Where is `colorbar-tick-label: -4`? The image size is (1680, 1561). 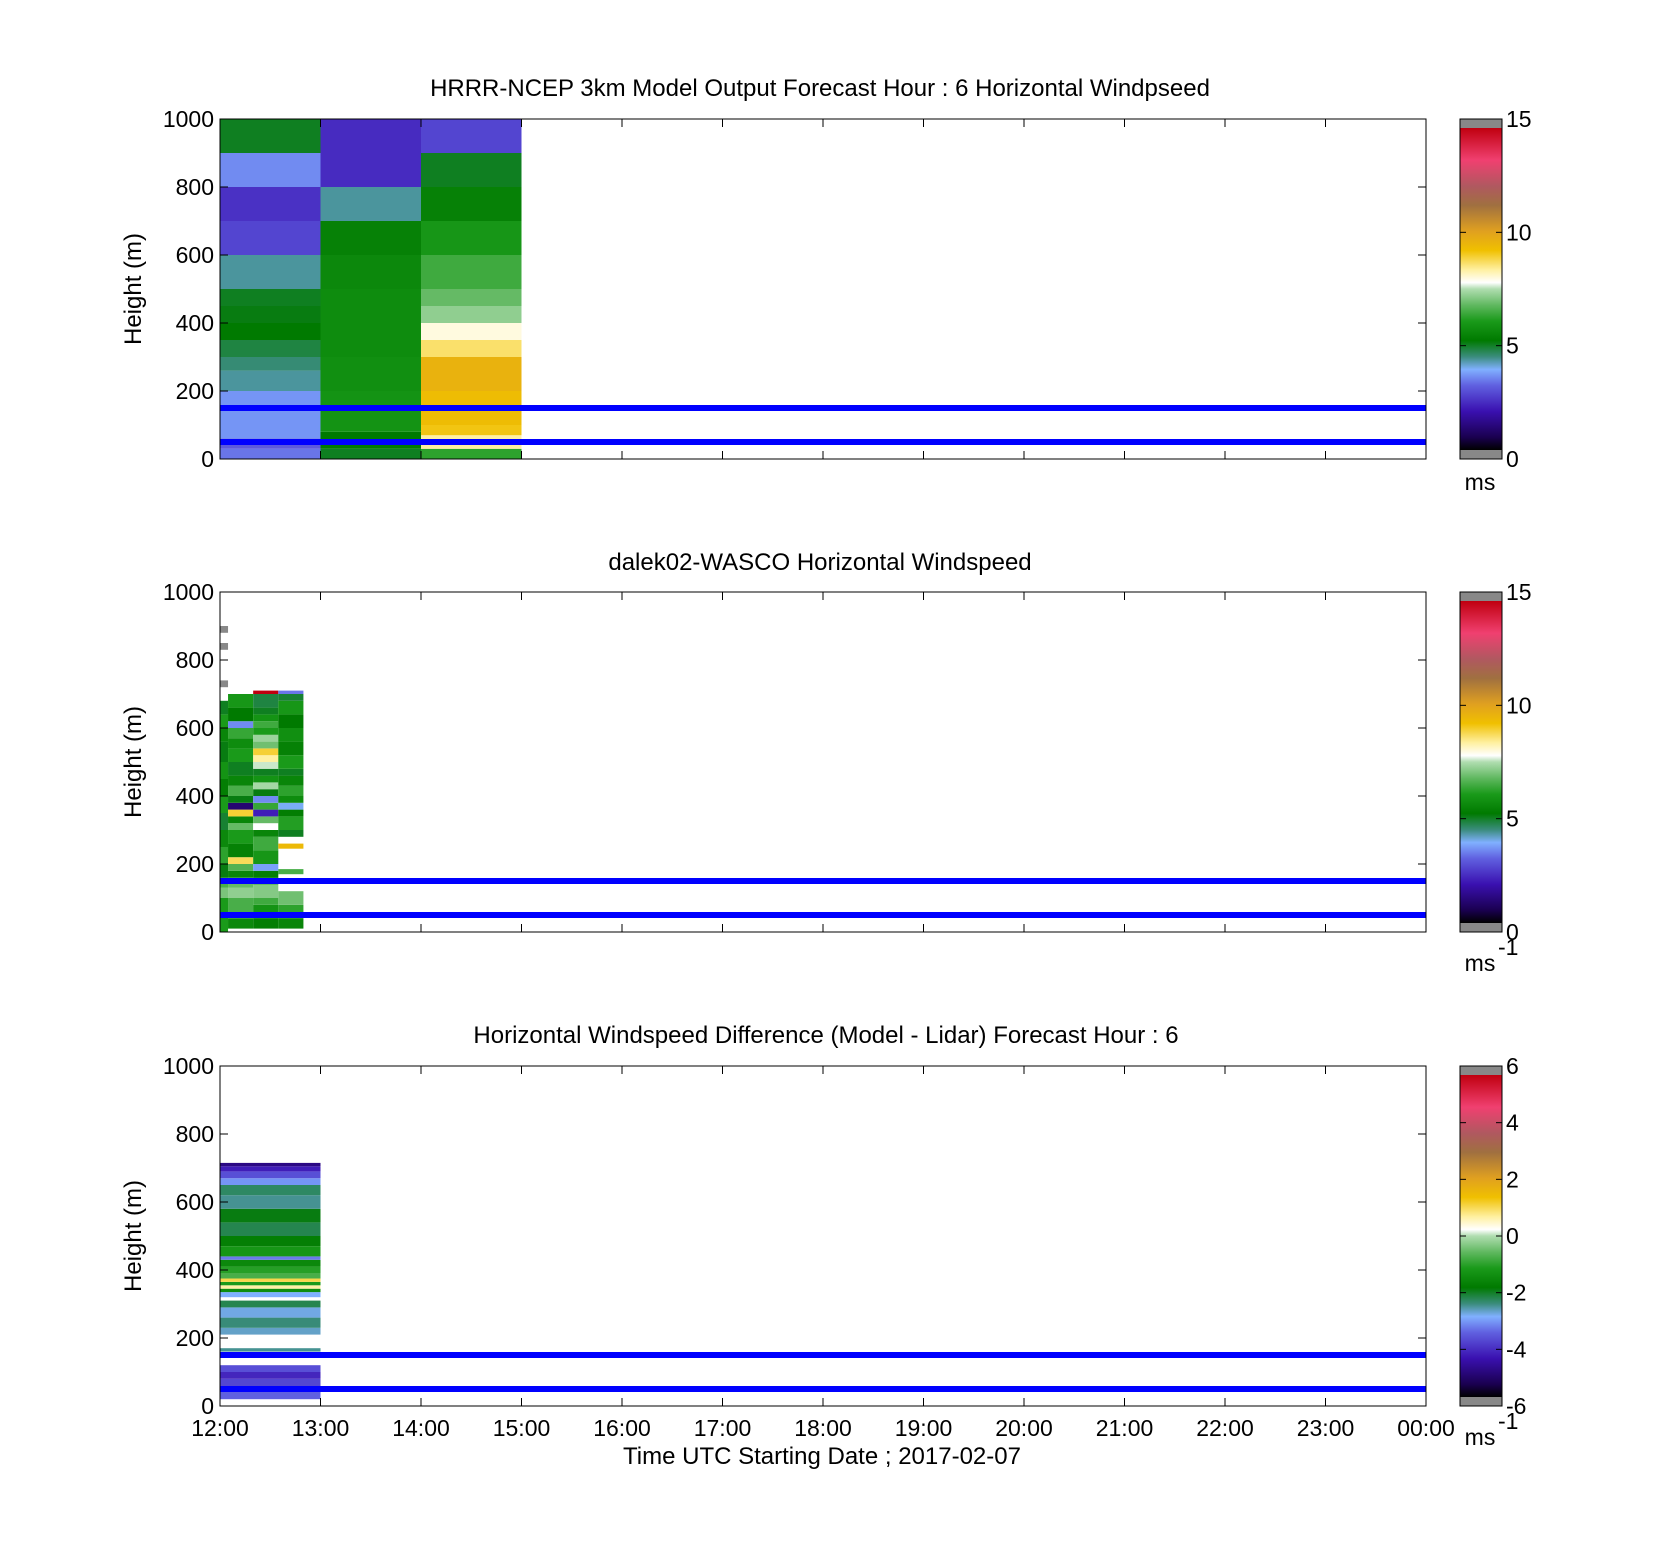 colorbar-tick-label: -4 is located at coordinates (1516, 1349).